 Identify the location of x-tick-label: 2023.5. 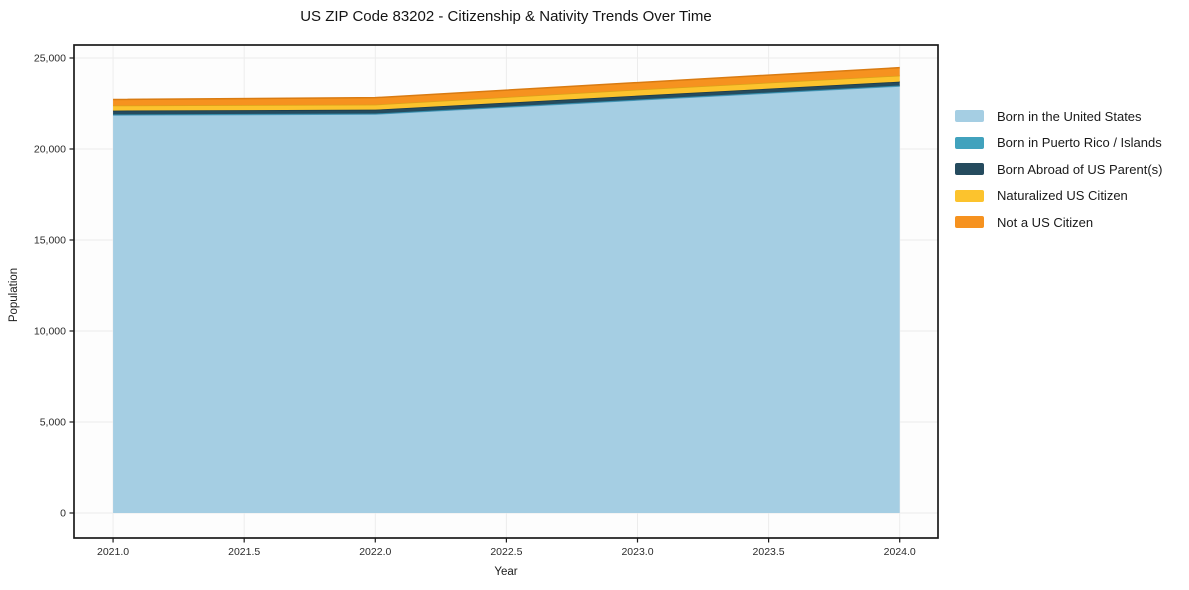
(769, 552).